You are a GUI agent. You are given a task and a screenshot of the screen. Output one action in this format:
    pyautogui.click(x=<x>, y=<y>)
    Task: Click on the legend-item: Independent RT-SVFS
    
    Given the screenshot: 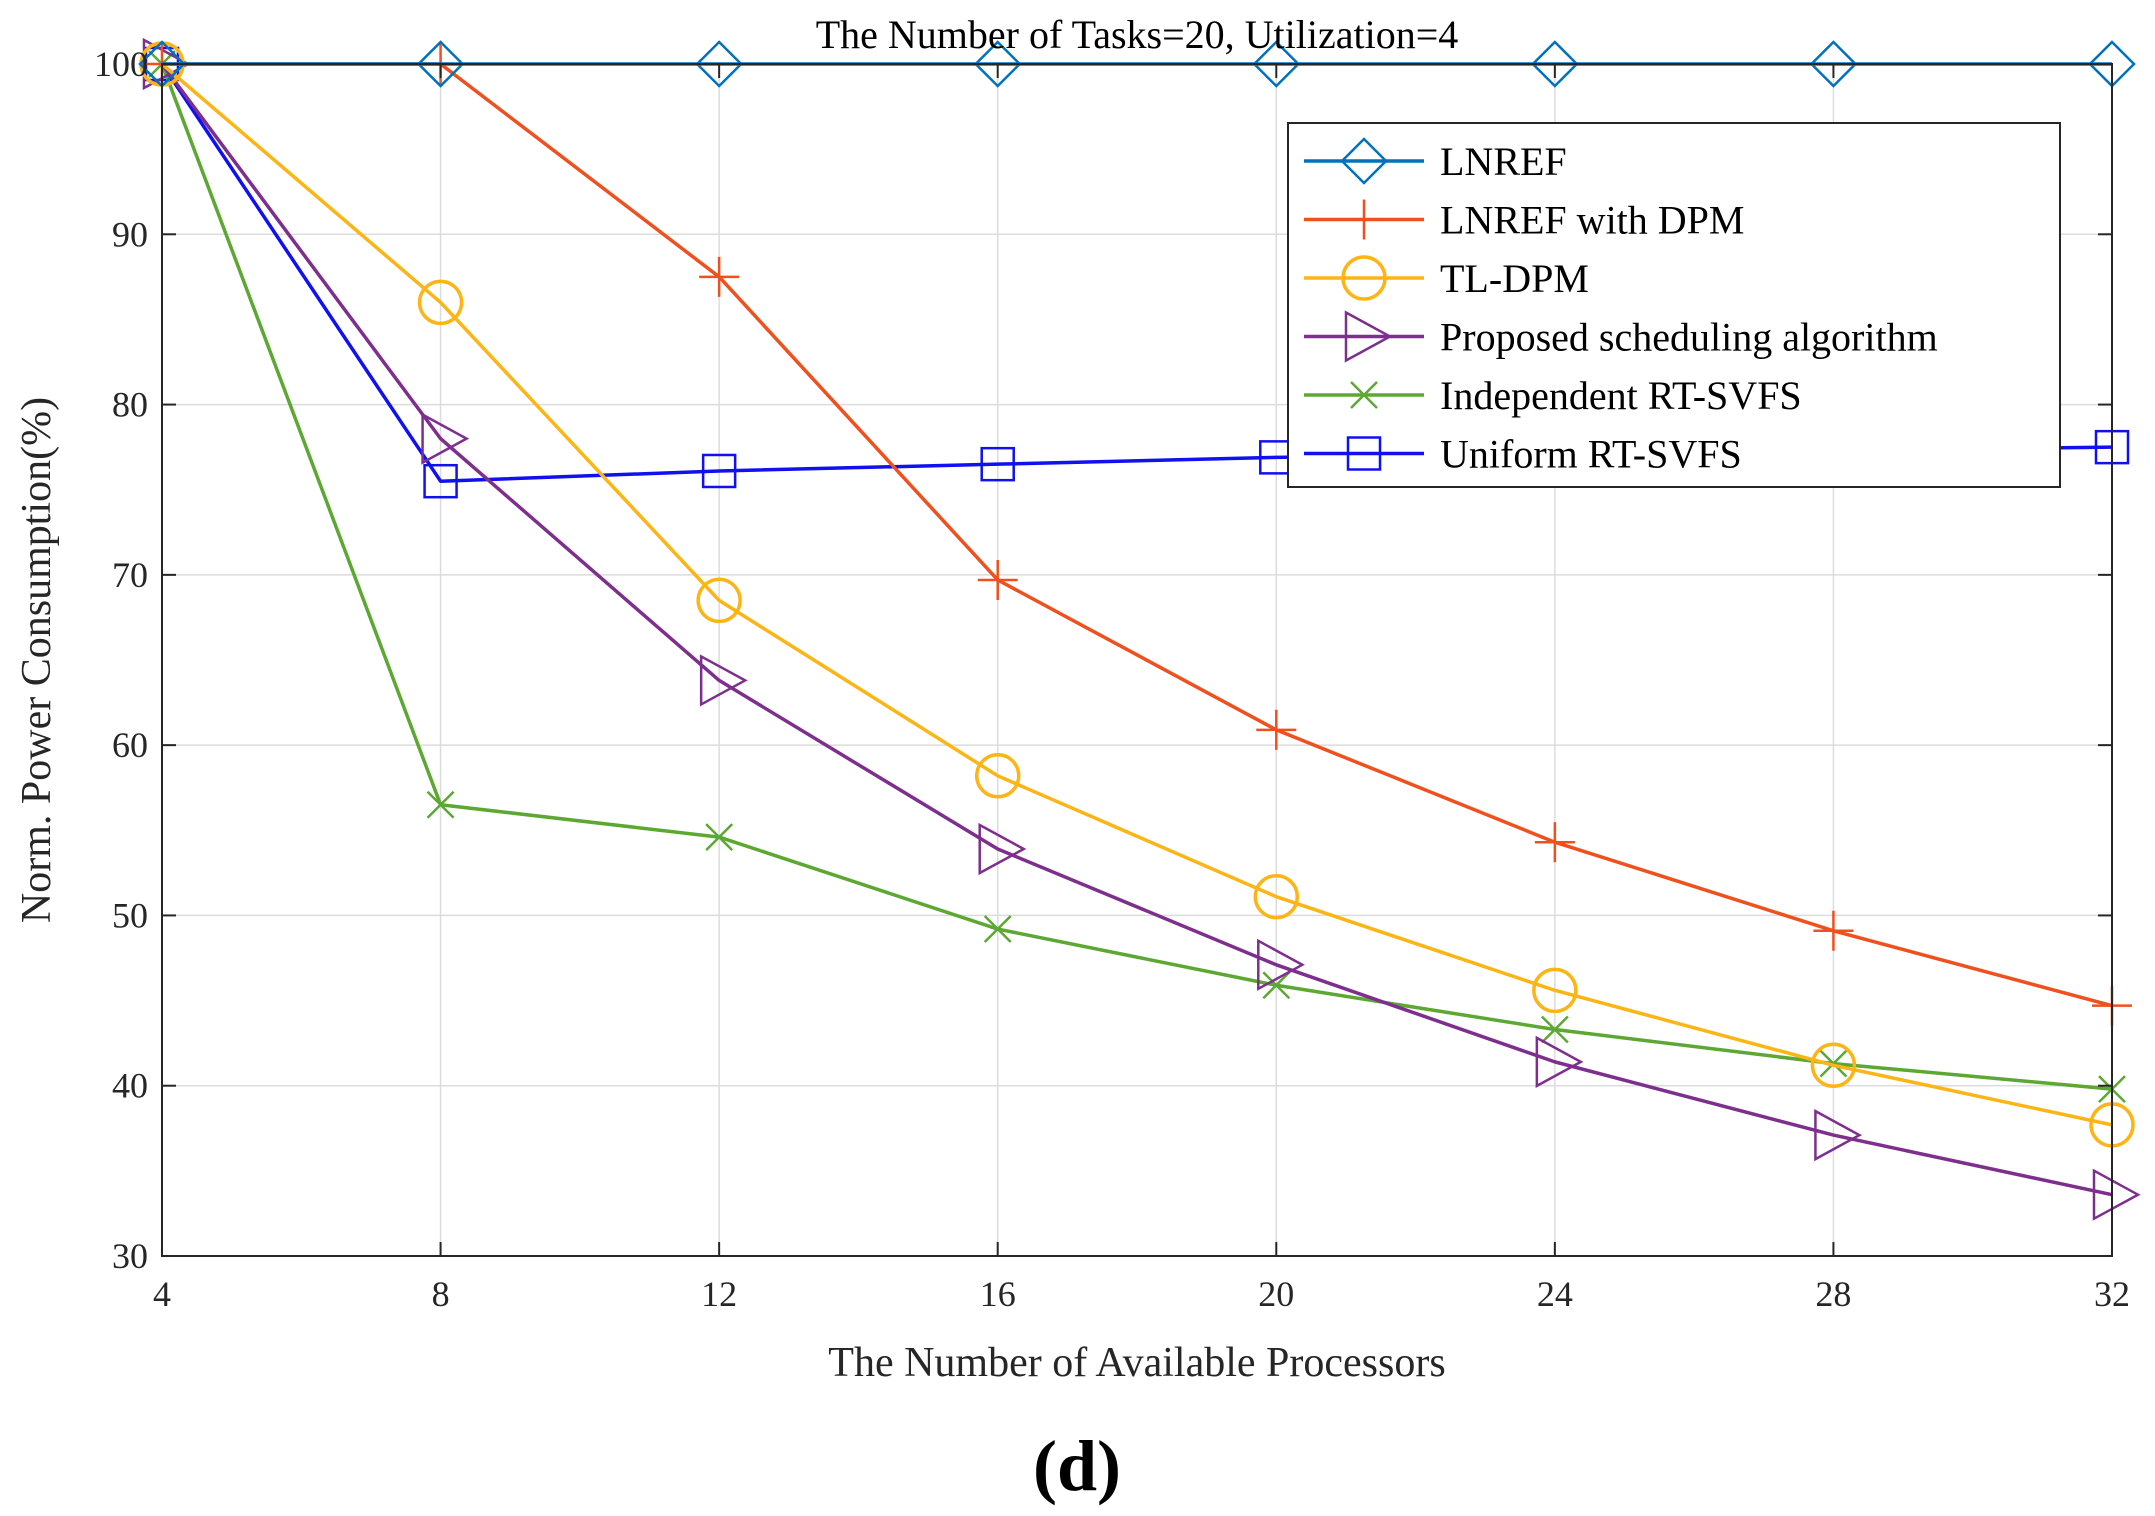 What is the action you would take?
    pyautogui.click(x=1553, y=395)
    